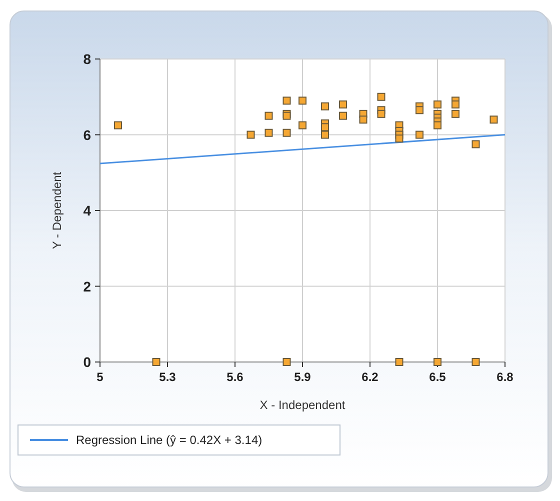 The width and height of the screenshot is (560, 501). What do you see at coordinates (87, 210) in the screenshot?
I see `y-tick-label: 4` at bounding box center [87, 210].